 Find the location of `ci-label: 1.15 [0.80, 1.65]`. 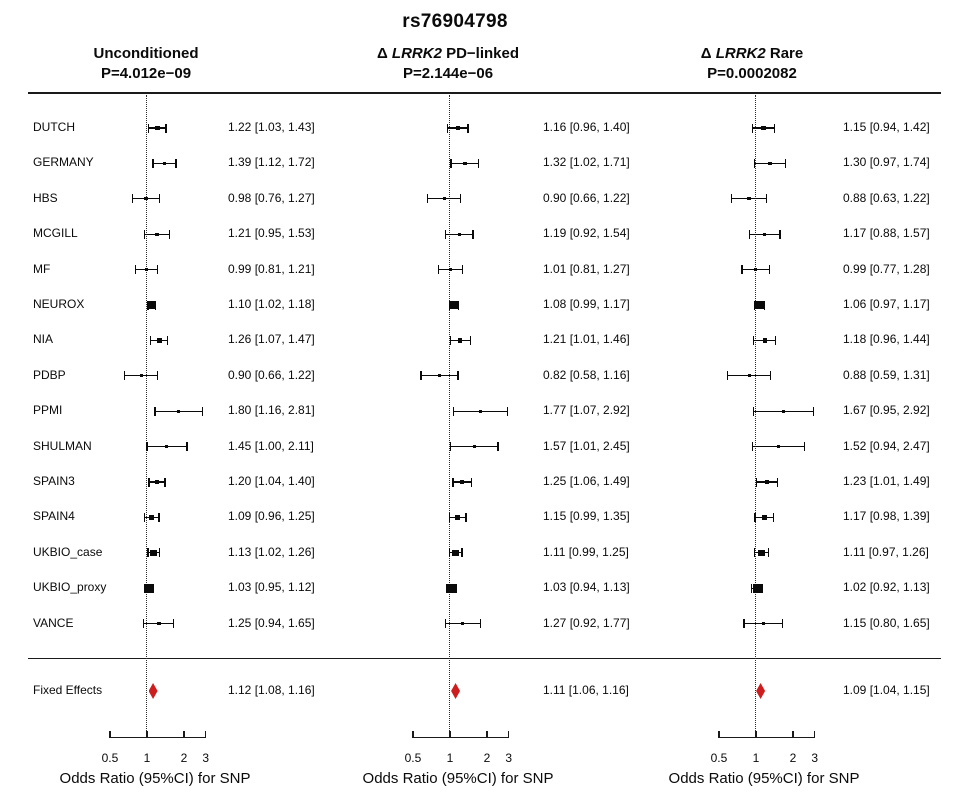

ci-label: 1.15 [0.80, 1.65] is located at coordinates (886, 622).